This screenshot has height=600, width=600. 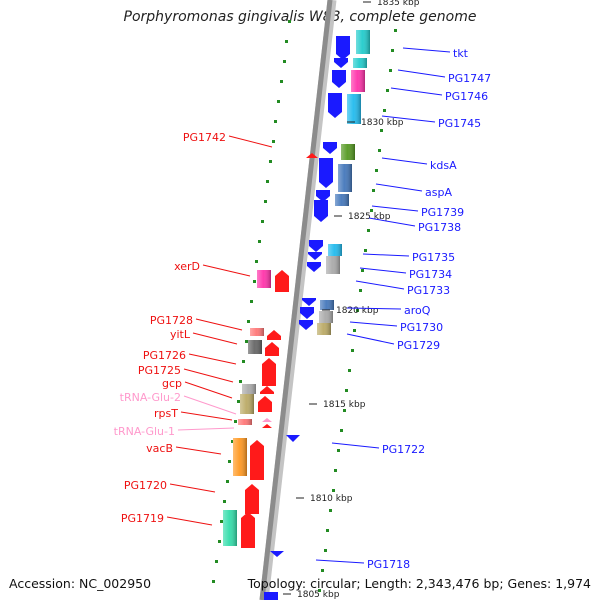 I want to click on gene-label-reverse: rpsT, so click(x=166, y=413).